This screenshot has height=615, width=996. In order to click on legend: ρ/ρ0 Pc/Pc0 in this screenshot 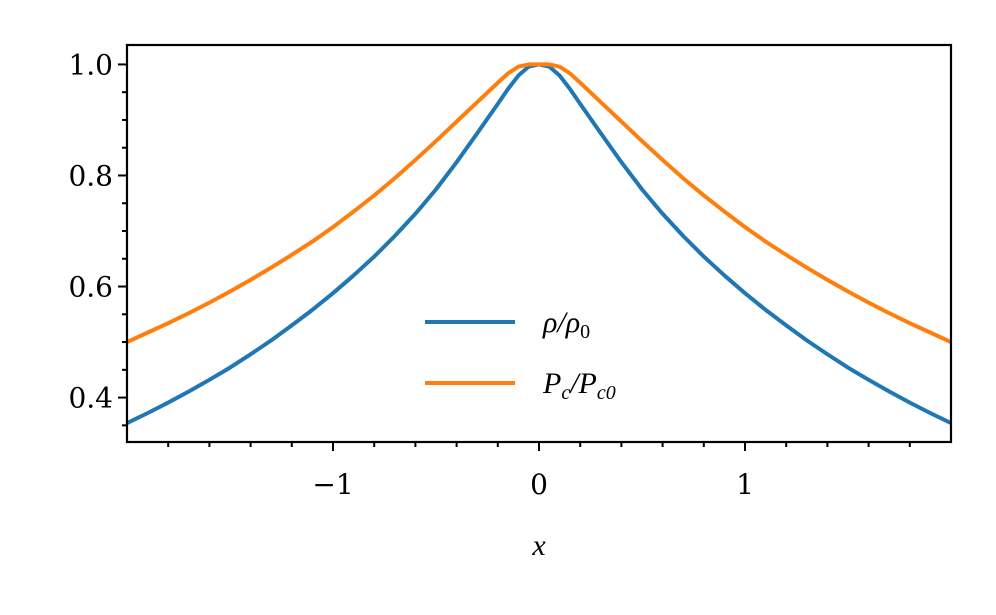, I will do `click(520, 355)`.